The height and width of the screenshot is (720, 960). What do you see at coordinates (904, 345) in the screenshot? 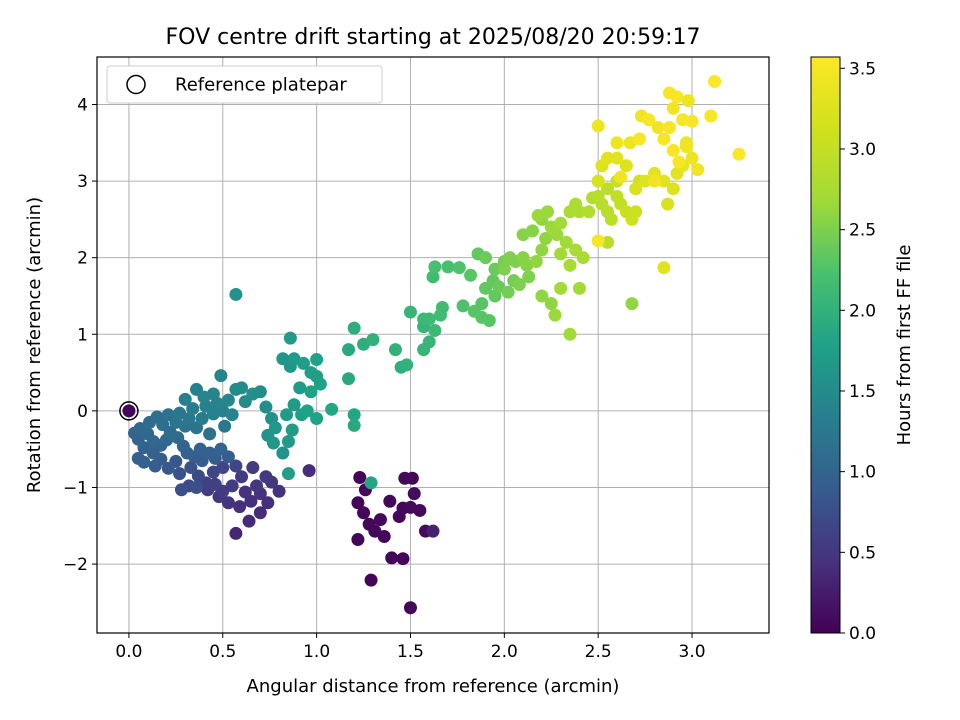
I see `colorbar-label: Hours from first FF file` at bounding box center [904, 345].